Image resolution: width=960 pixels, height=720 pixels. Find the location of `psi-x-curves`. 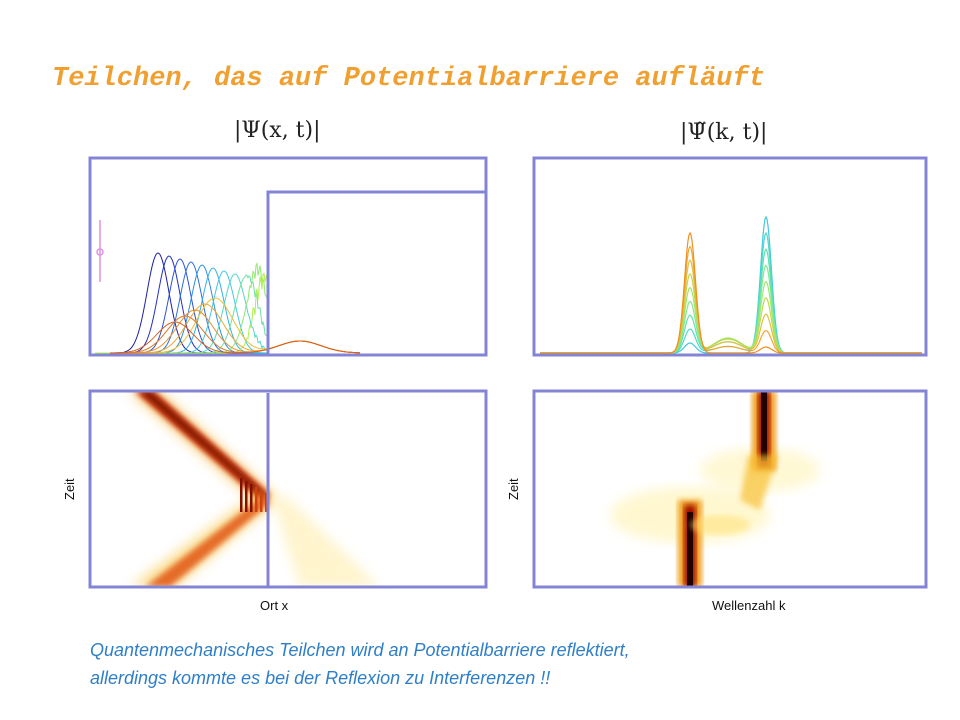

psi-x-curves is located at coordinates (228, 303).